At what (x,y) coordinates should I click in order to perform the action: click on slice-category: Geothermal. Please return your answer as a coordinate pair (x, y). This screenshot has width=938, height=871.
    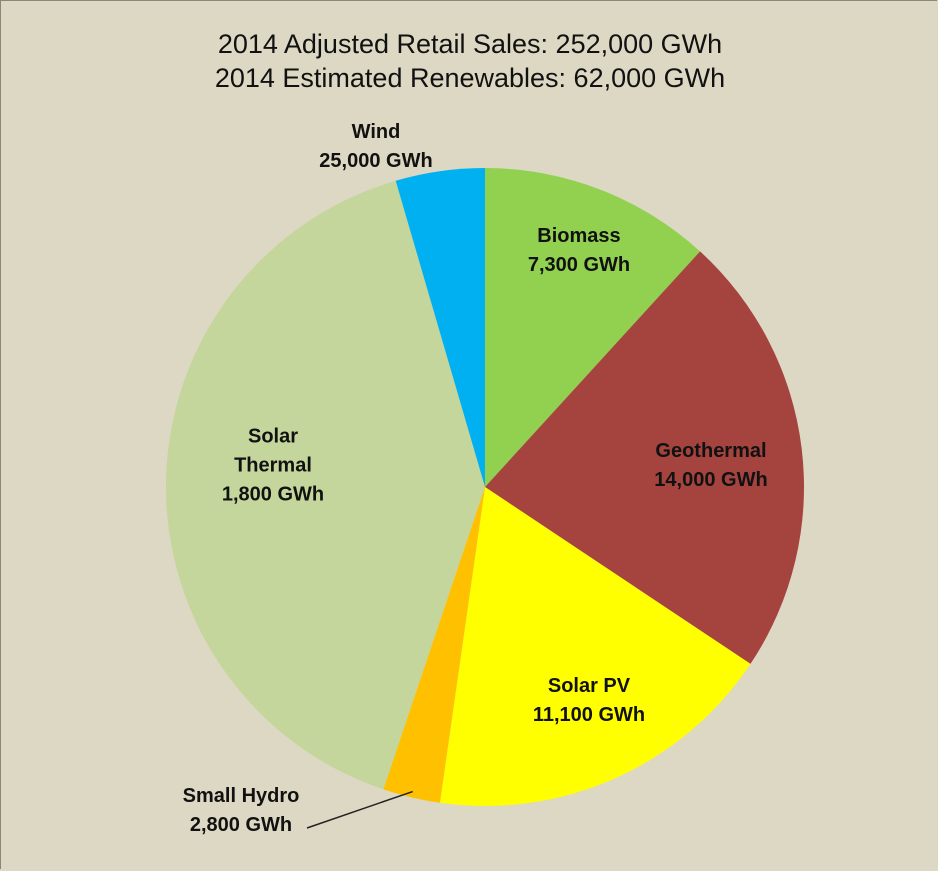
    Looking at the image, I should click on (711, 451).